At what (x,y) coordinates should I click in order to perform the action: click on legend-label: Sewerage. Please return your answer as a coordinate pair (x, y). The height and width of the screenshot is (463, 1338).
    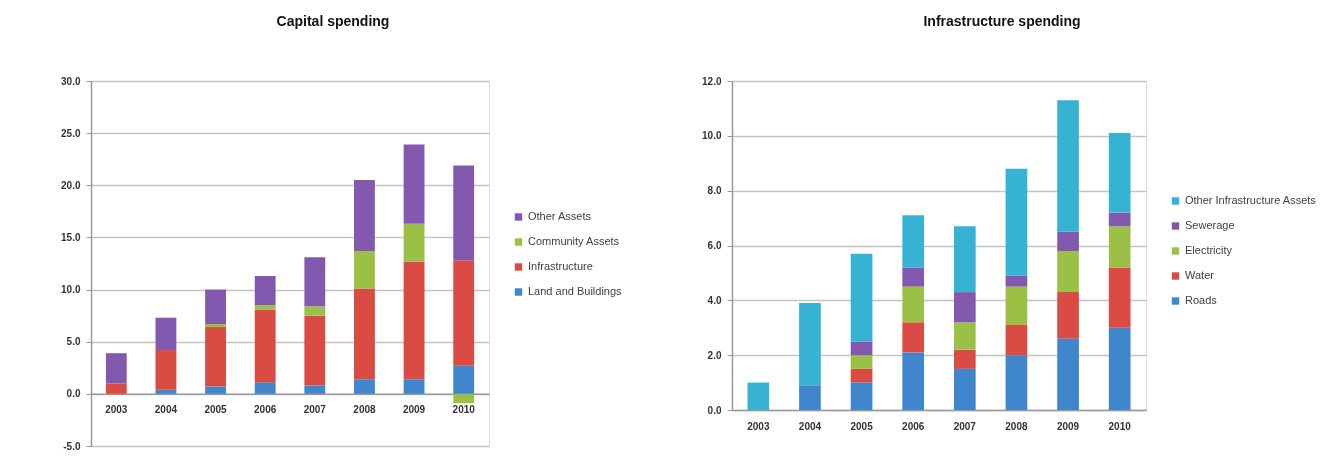
    Looking at the image, I should click on (1210, 225).